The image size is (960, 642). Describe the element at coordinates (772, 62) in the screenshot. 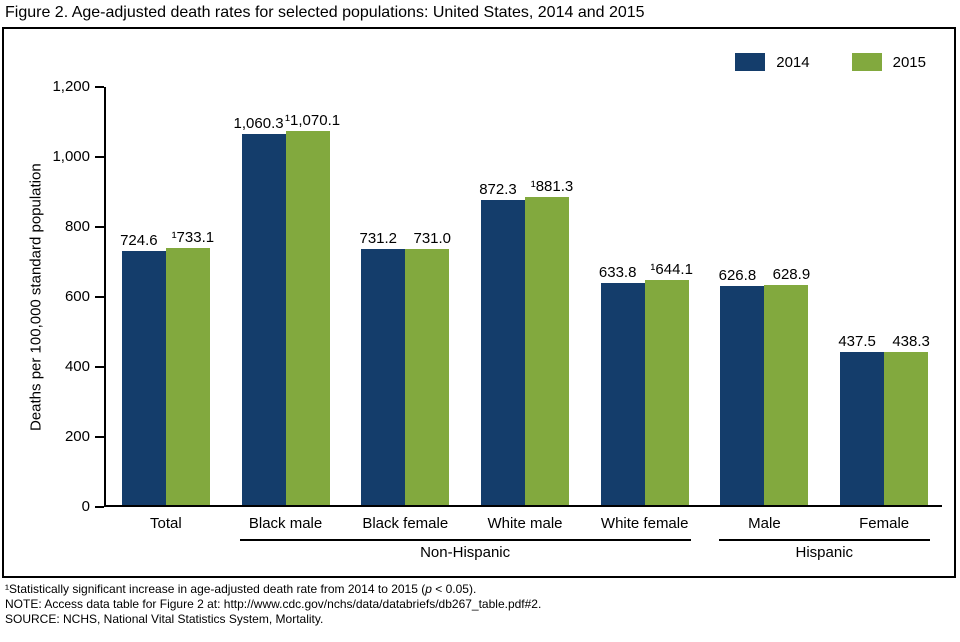

I see `legend-item-2014: 2014` at that location.